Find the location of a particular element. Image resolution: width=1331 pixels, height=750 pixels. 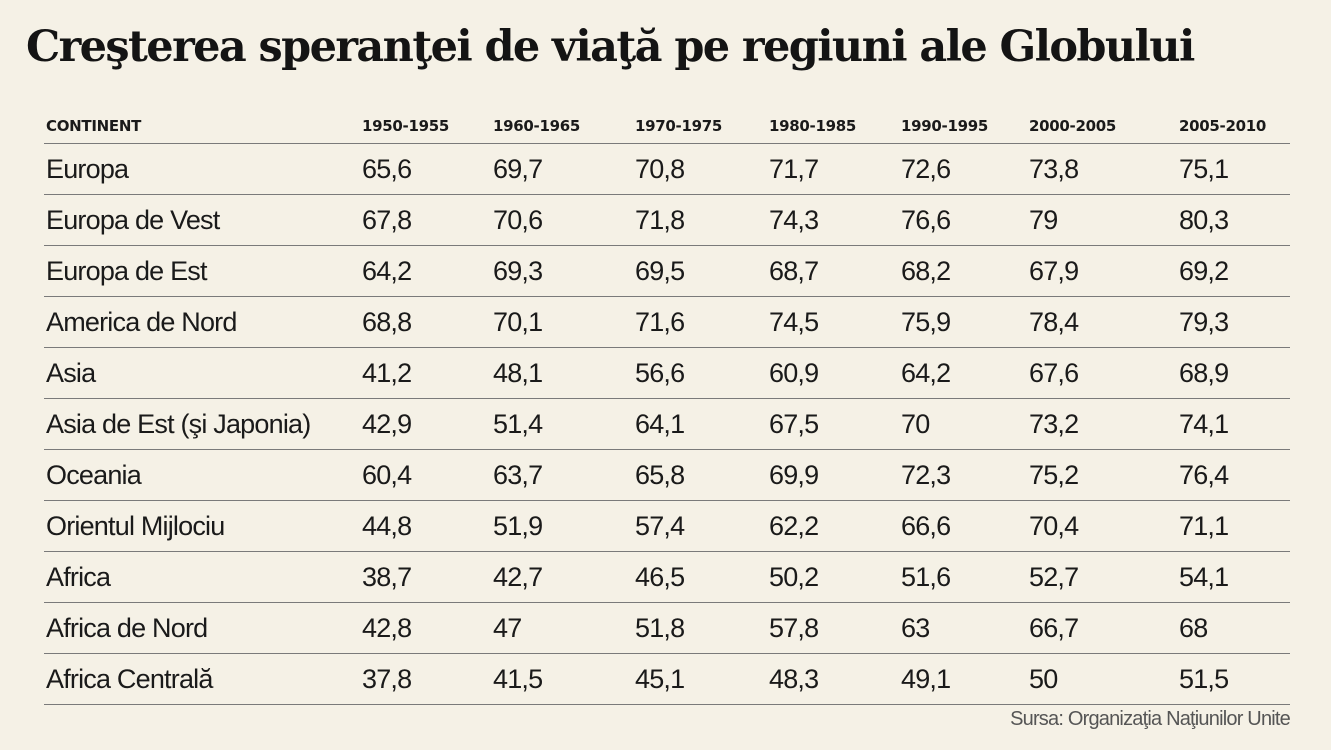

value-cell: 48,3 is located at coordinates (833, 679).